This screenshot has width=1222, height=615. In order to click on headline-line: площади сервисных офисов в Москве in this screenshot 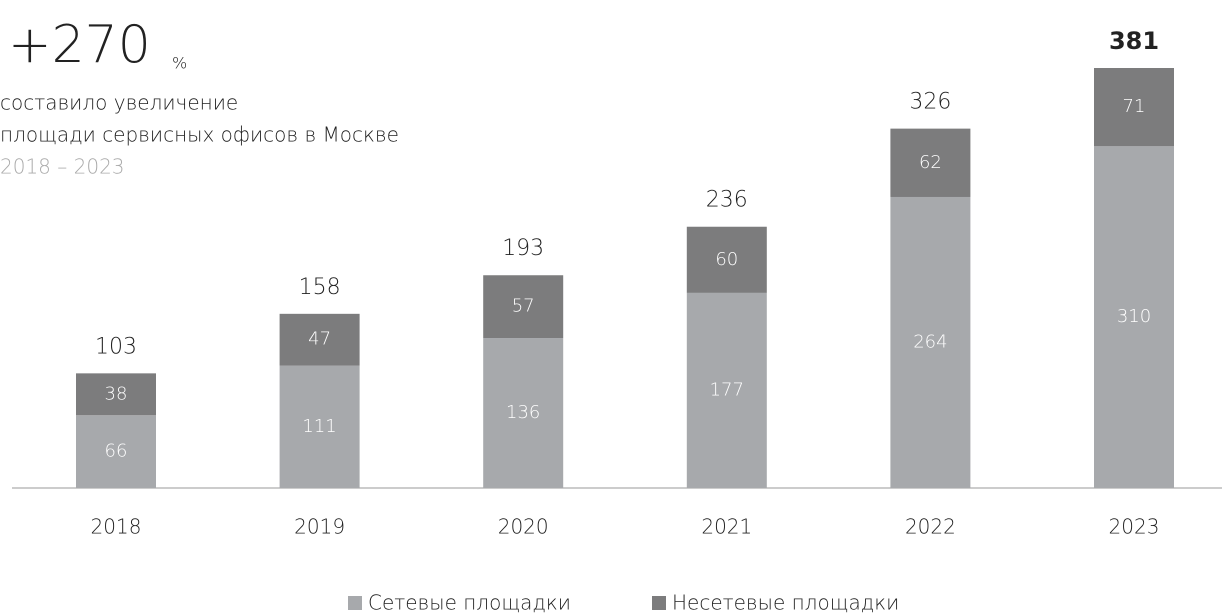, I will do `click(199, 135)`.